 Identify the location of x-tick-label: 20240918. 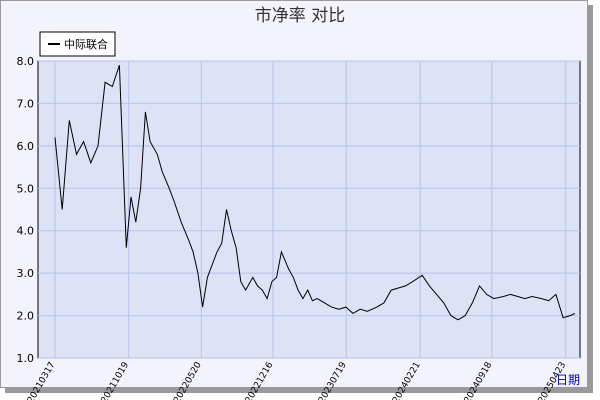
(479, 380).